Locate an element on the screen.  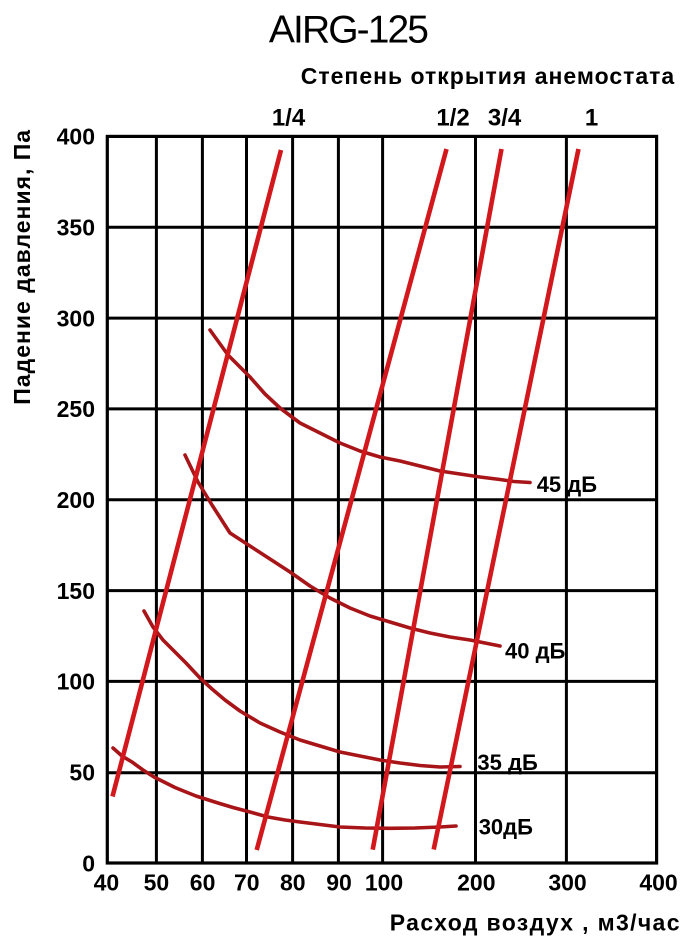
svg-text: 150 is located at coordinates (76, 591).